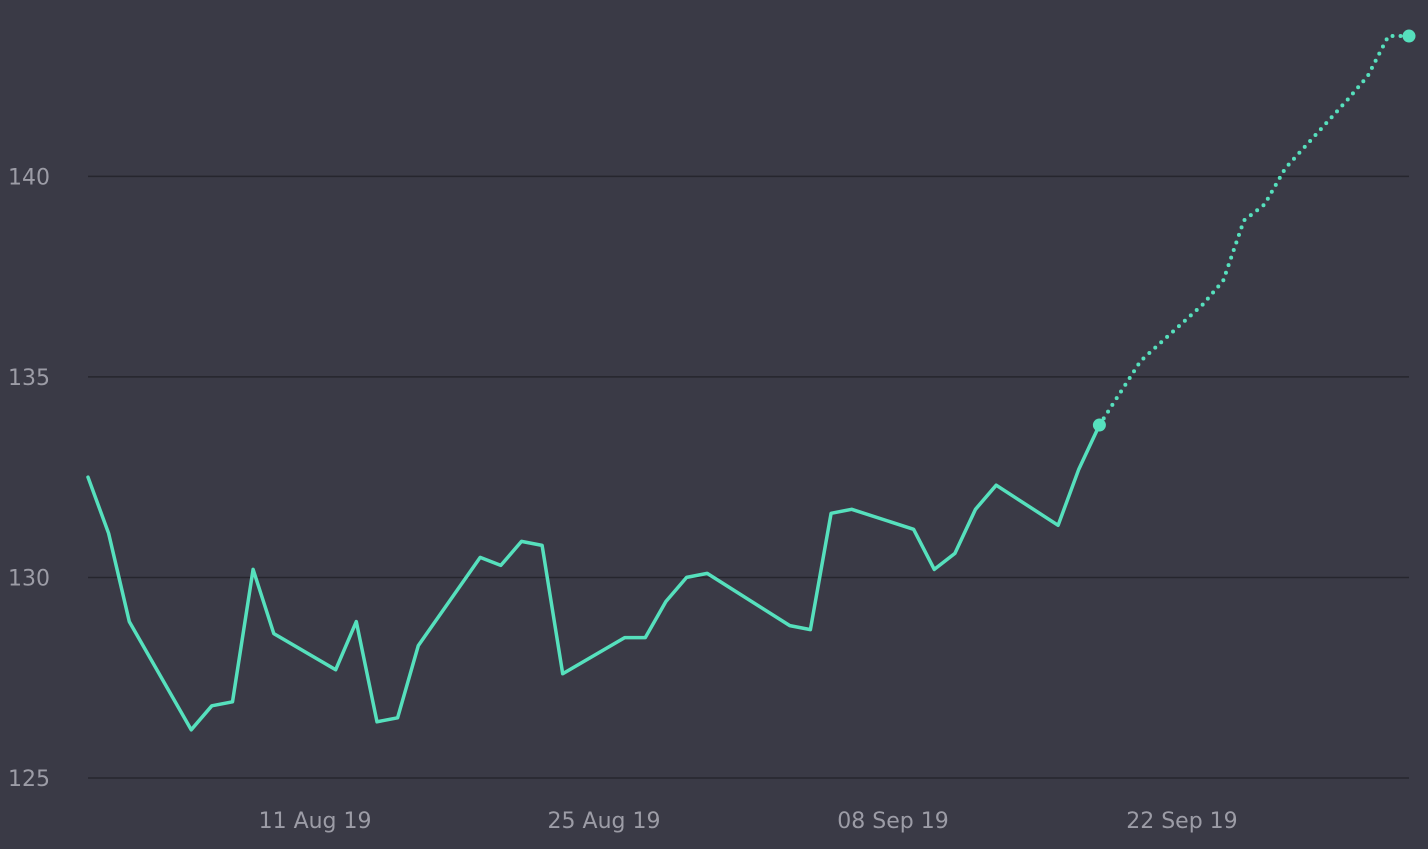  What do you see at coordinates (748, 821) in the screenshot?
I see `x-axis-ticks: 11 Aug 19 25 Aug 19 08 Sep 19 22 Sep 19` at bounding box center [748, 821].